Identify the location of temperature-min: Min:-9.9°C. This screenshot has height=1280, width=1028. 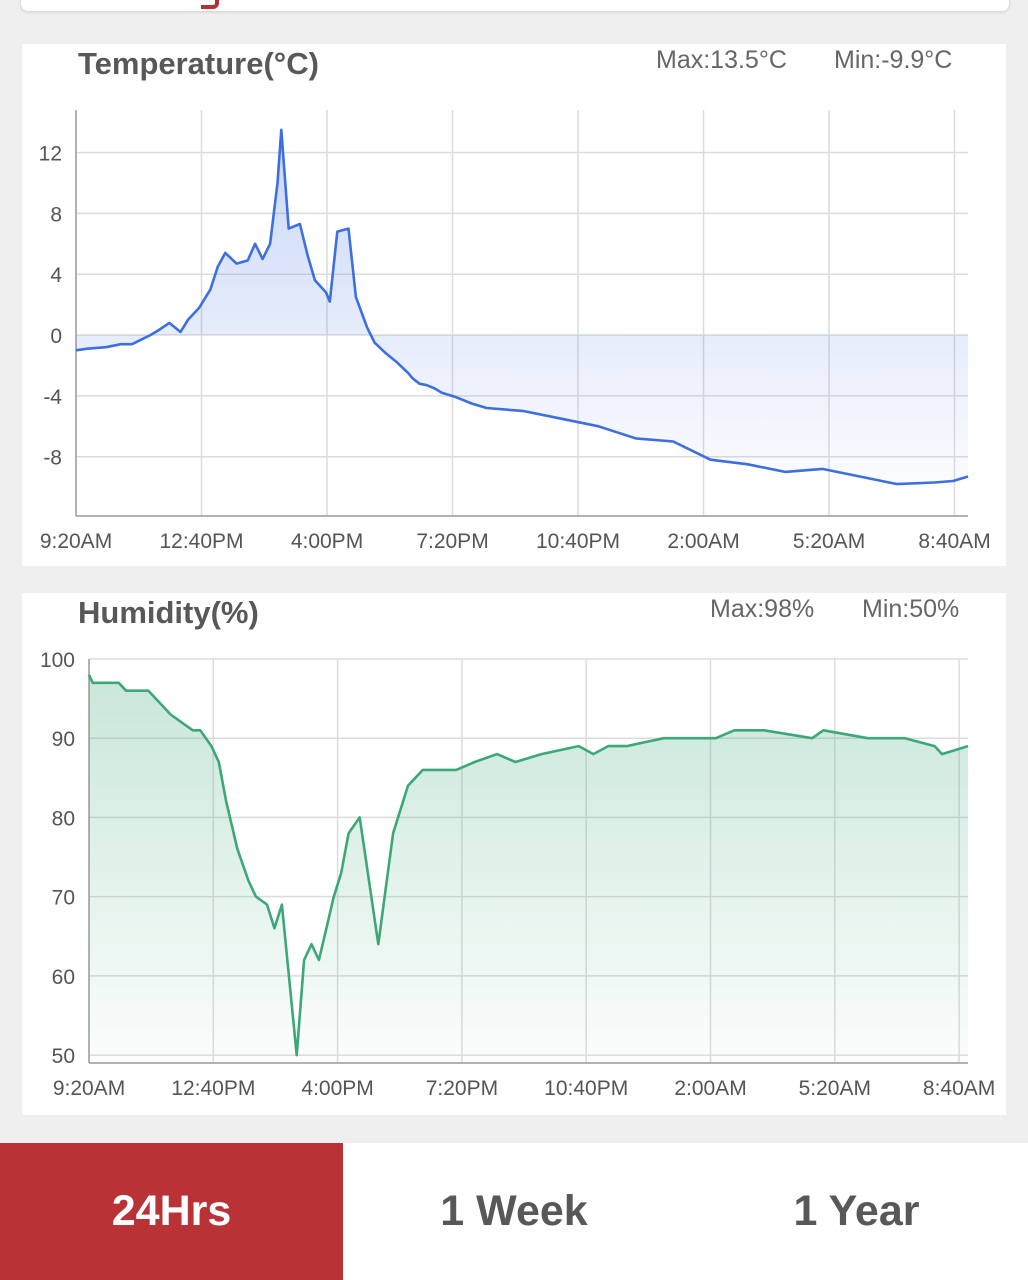
(893, 60).